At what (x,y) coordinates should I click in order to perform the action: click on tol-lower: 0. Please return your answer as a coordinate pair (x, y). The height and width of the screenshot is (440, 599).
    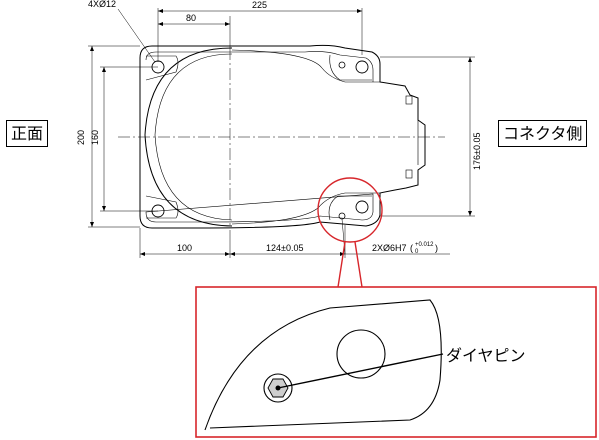
    Looking at the image, I should click on (417, 252).